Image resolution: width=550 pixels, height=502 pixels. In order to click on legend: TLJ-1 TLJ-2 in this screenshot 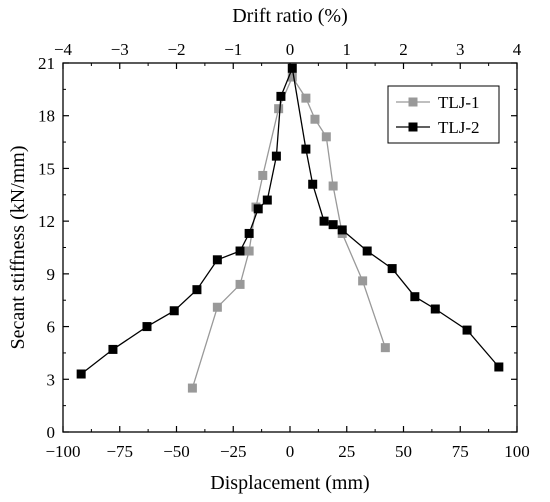, I will do `click(443, 114)`.